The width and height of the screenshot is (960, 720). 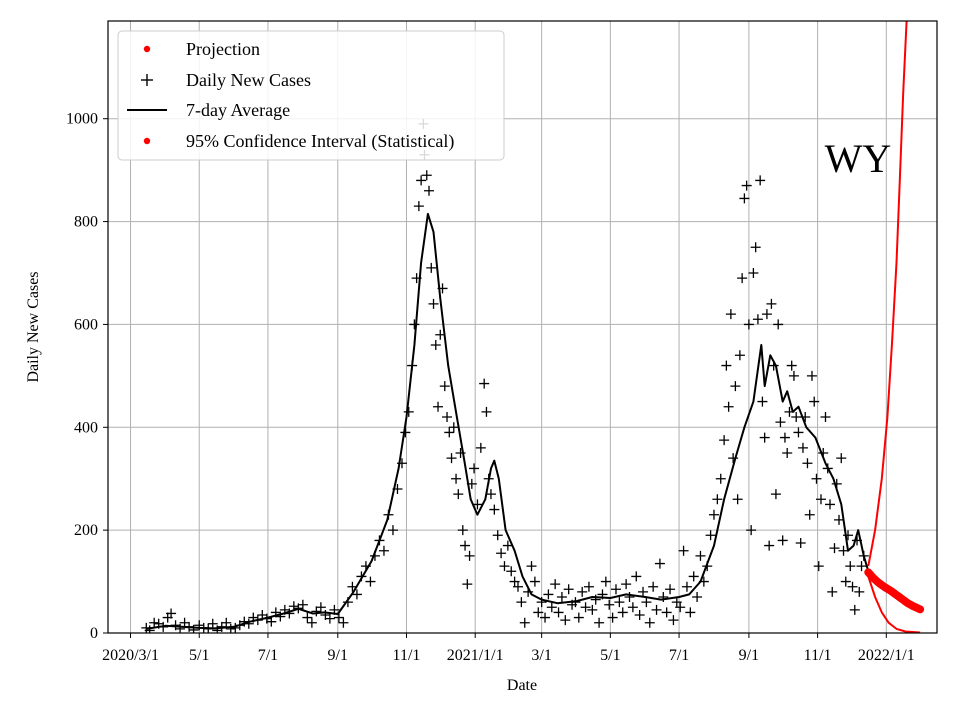 What do you see at coordinates (147, 49) in the screenshot?
I see `legend-projection-marker` at bounding box center [147, 49].